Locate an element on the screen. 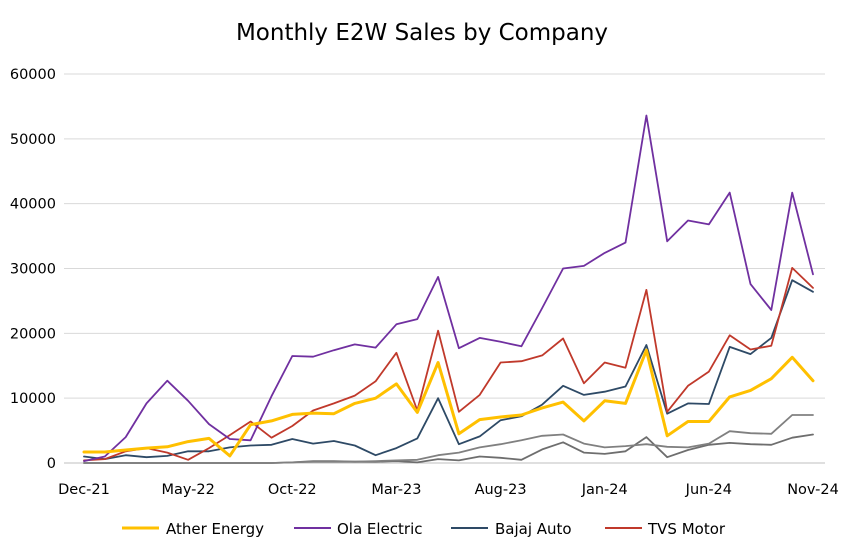 The height and width of the screenshot is (555, 846). legend-label: Ola Electric is located at coordinates (380, 529).